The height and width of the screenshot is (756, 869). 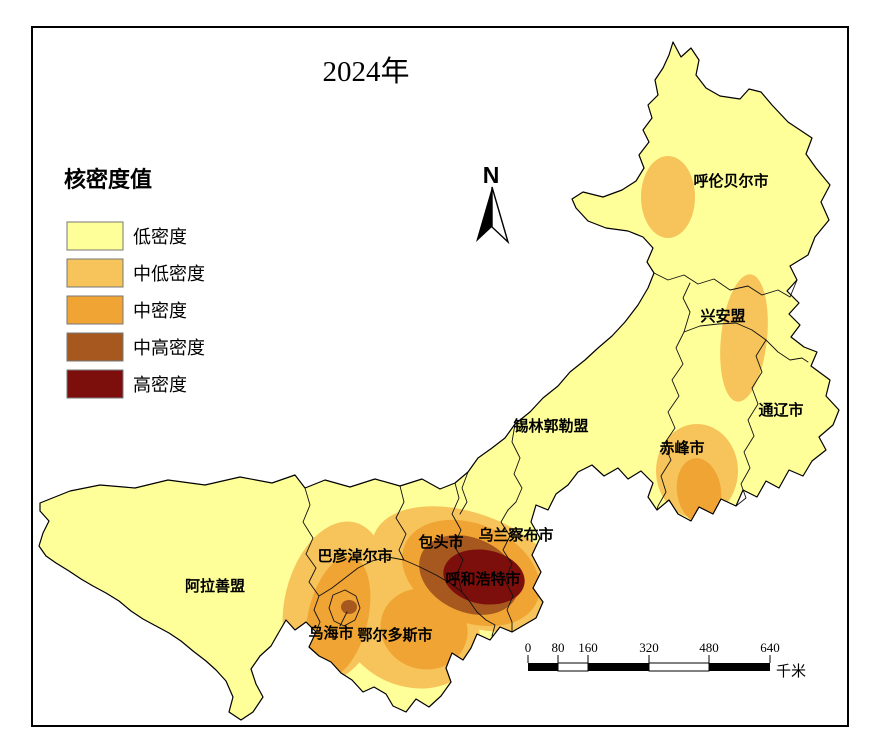 I want to click on region-label-hohhot: 呼和浩特市, so click(x=482, y=579).